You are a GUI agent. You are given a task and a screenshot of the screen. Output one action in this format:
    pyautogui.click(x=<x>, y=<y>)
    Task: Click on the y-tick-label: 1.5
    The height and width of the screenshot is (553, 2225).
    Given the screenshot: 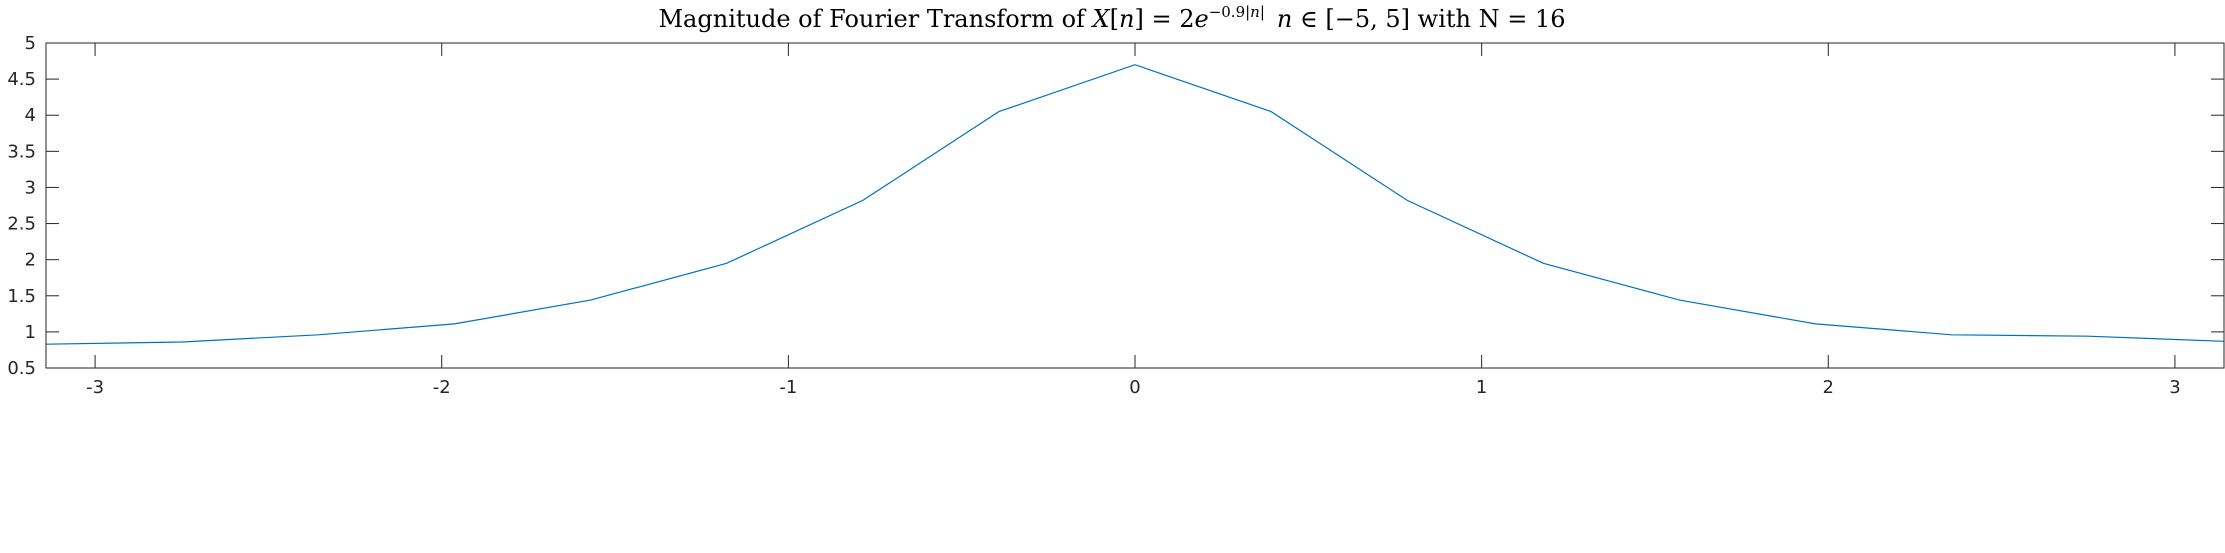 What is the action you would take?
    pyautogui.click(x=21, y=296)
    